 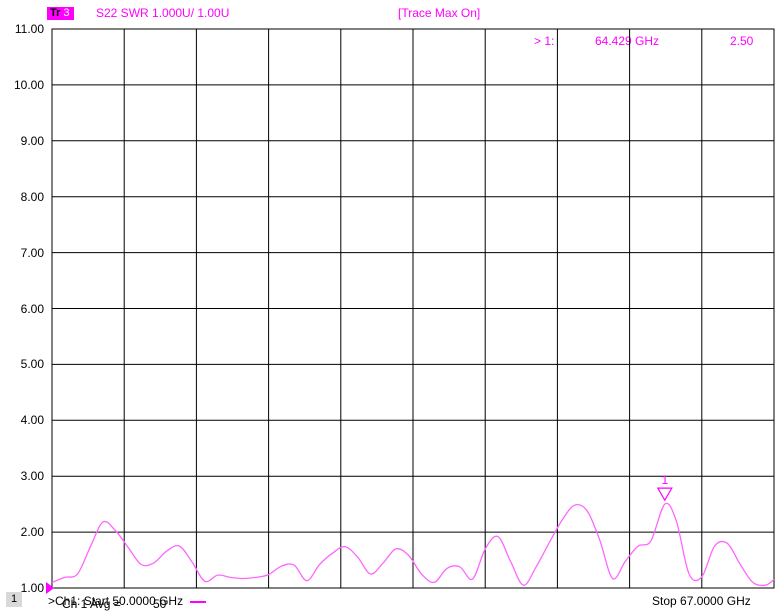 I want to click on y-tick-label: 11.00, so click(x=29, y=29).